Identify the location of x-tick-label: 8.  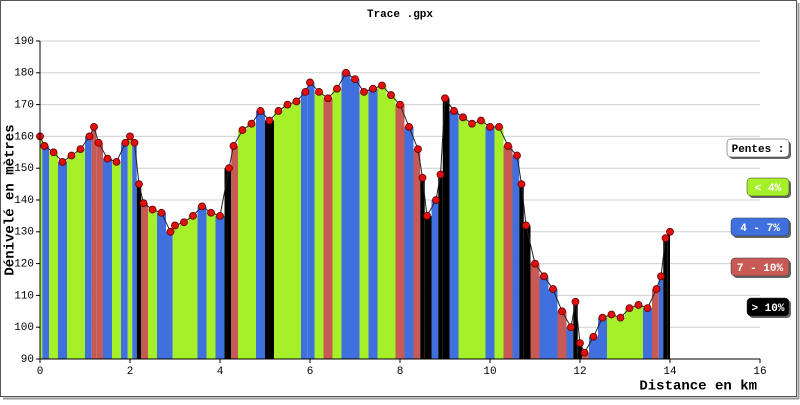
(400, 372).